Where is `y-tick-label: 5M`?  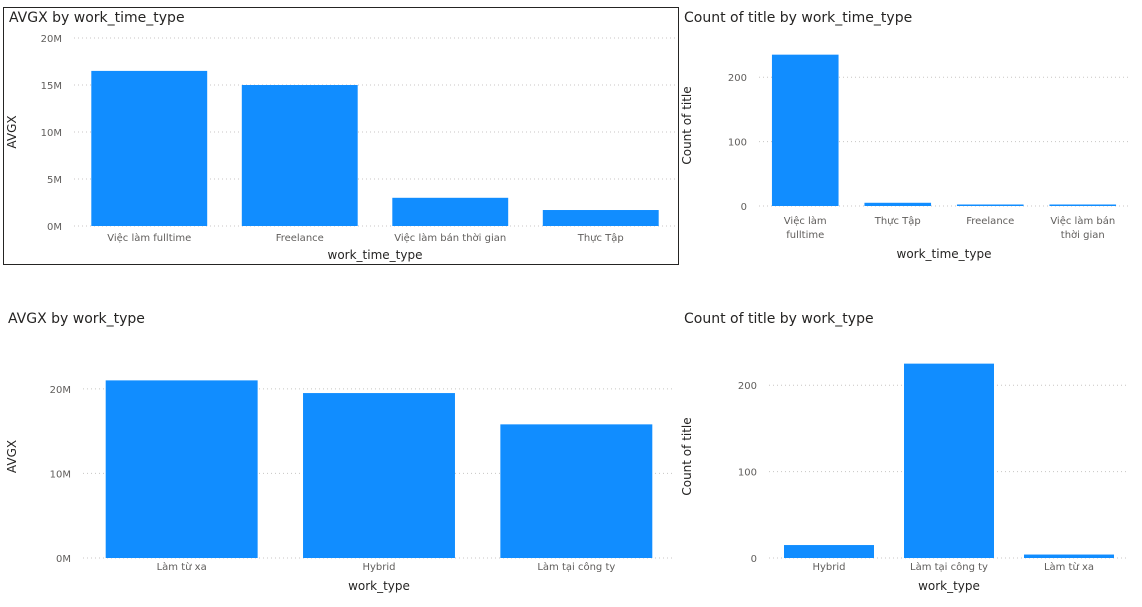
y-tick-label: 5M is located at coordinates (54, 180).